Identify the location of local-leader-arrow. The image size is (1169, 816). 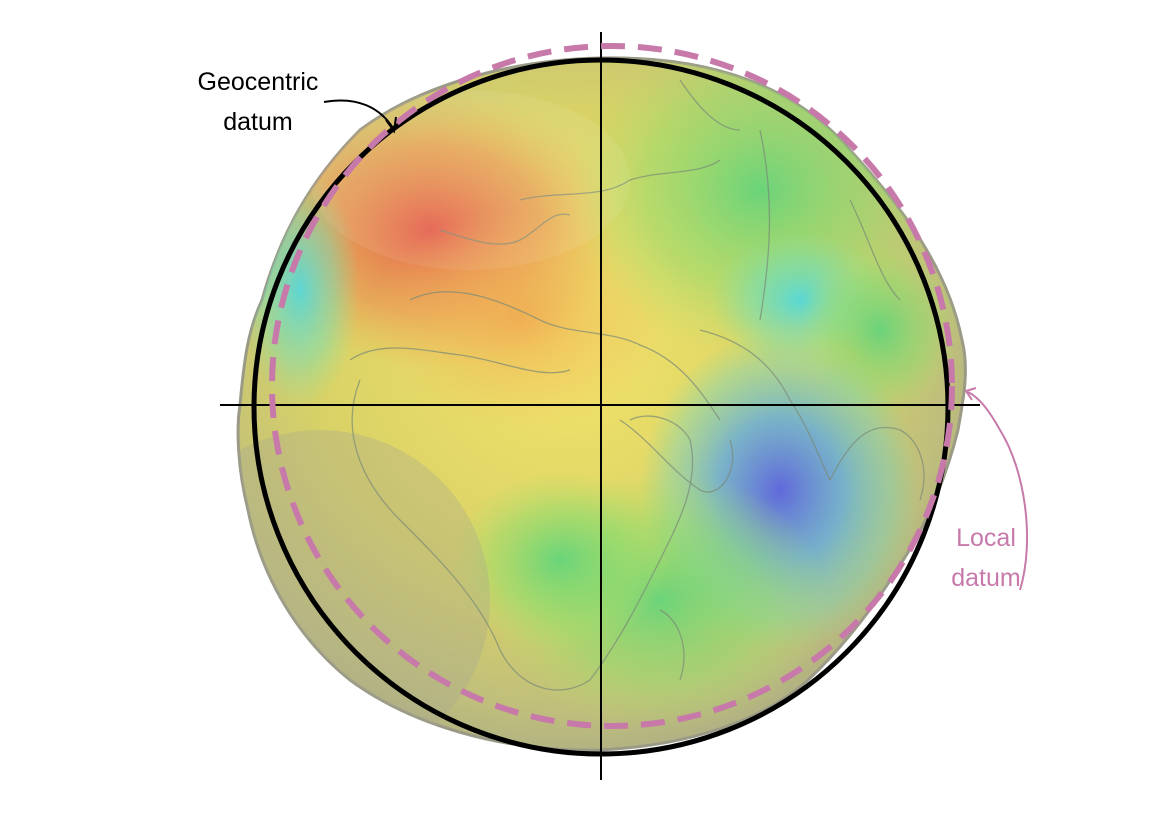
(996, 489).